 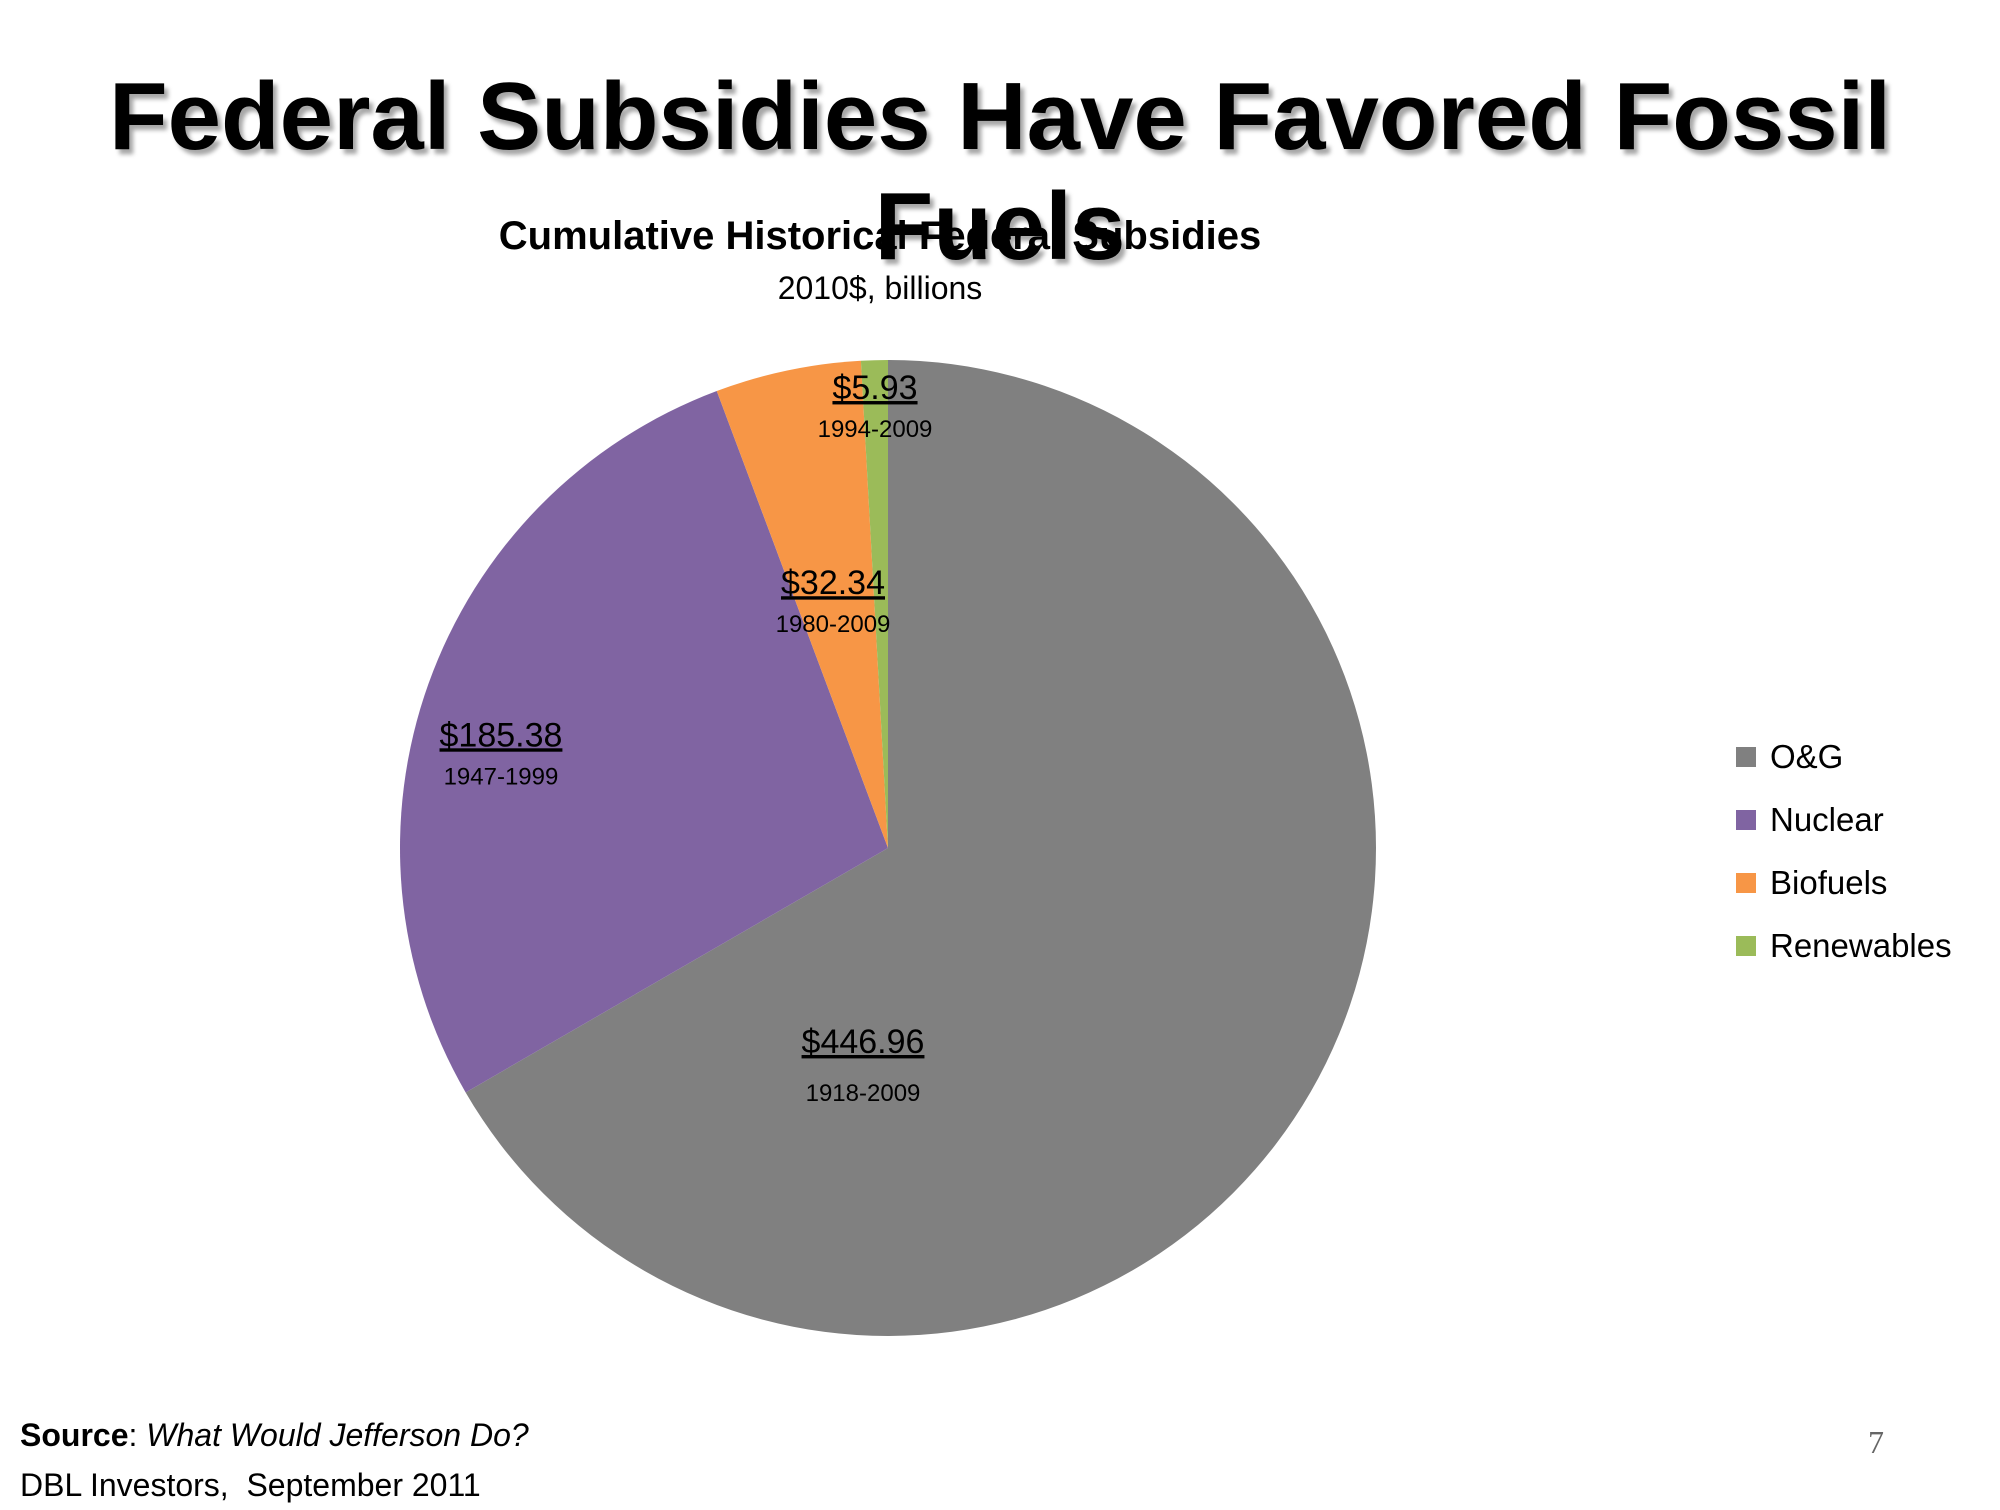 What do you see at coordinates (1807, 756) in the screenshot?
I see `legend-label-og: O&G` at bounding box center [1807, 756].